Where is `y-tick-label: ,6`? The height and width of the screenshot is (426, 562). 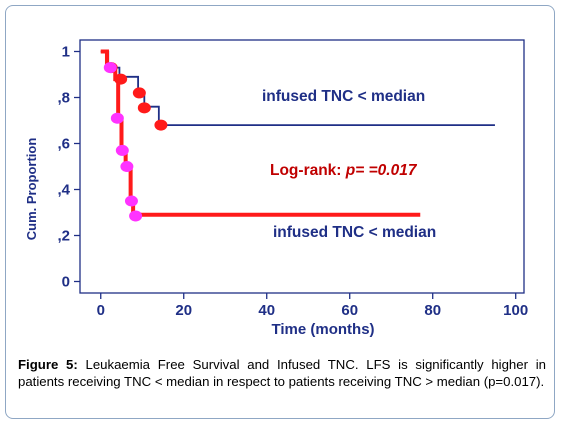
y-tick-label: ,6 is located at coordinates (63, 144).